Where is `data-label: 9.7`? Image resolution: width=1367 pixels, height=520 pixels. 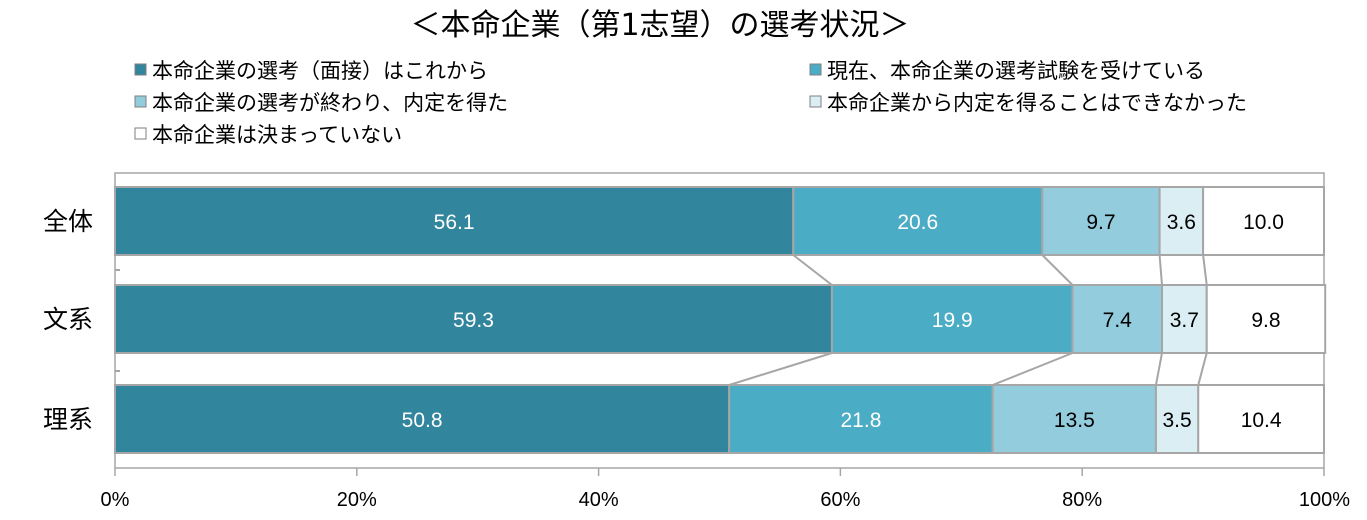 data-label: 9.7 is located at coordinates (1100, 222).